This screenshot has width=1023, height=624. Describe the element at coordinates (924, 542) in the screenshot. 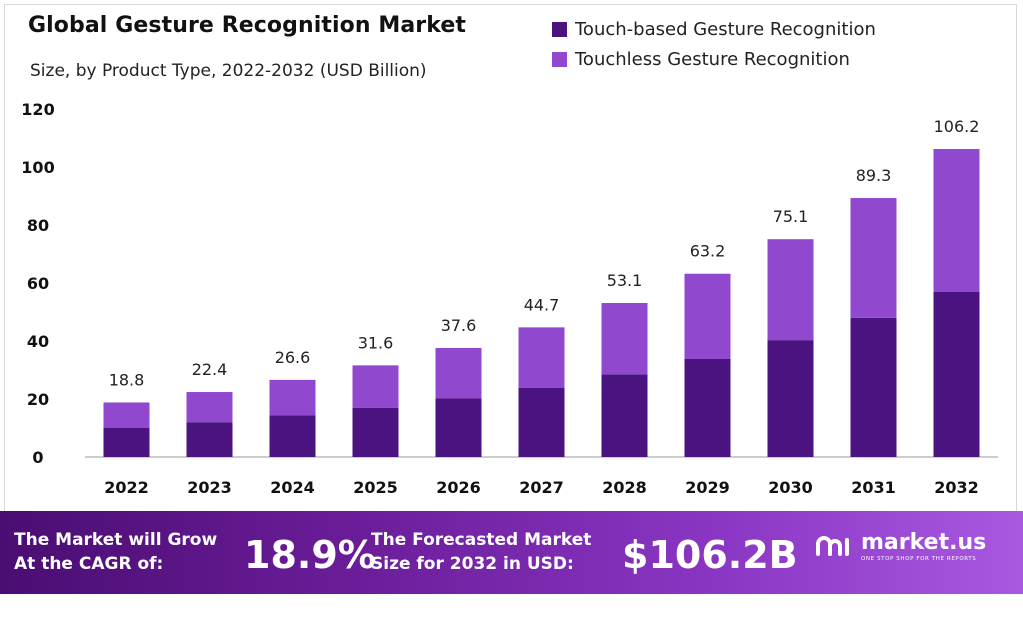

I see `logo-name: market.us` at that location.